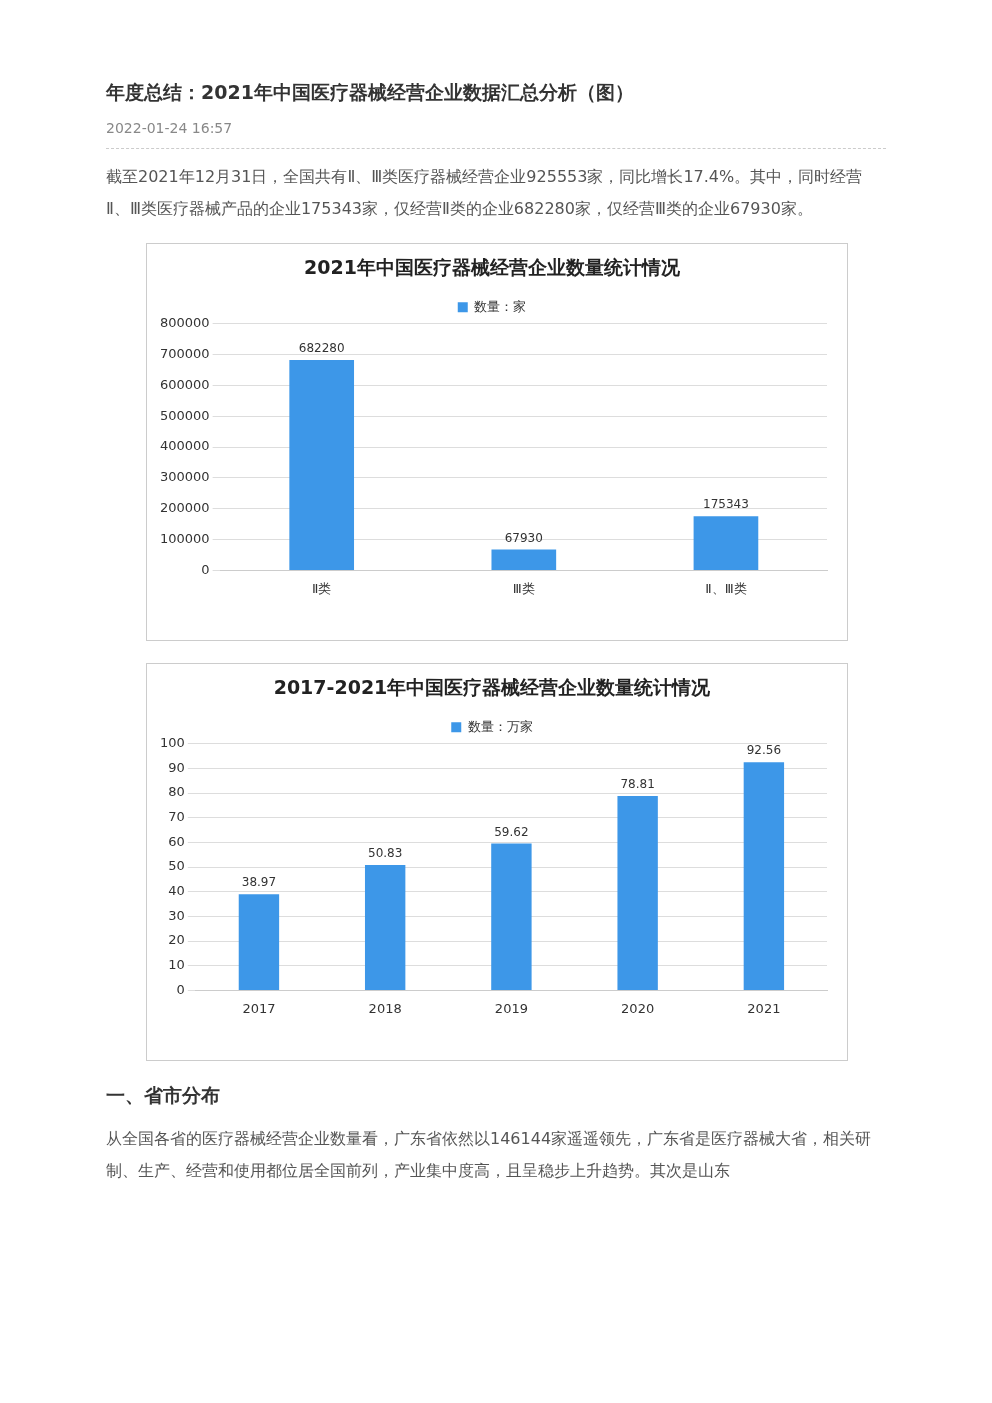 This screenshot has height=1403, width=992. I want to click on x-tick-label: Ⅲ类, so click(523, 588).